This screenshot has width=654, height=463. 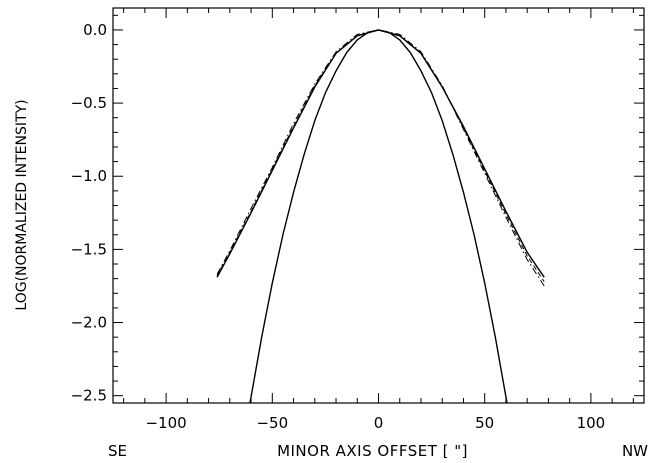 I want to click on x-axis-right-label: NW, so click(x=635, y=451).